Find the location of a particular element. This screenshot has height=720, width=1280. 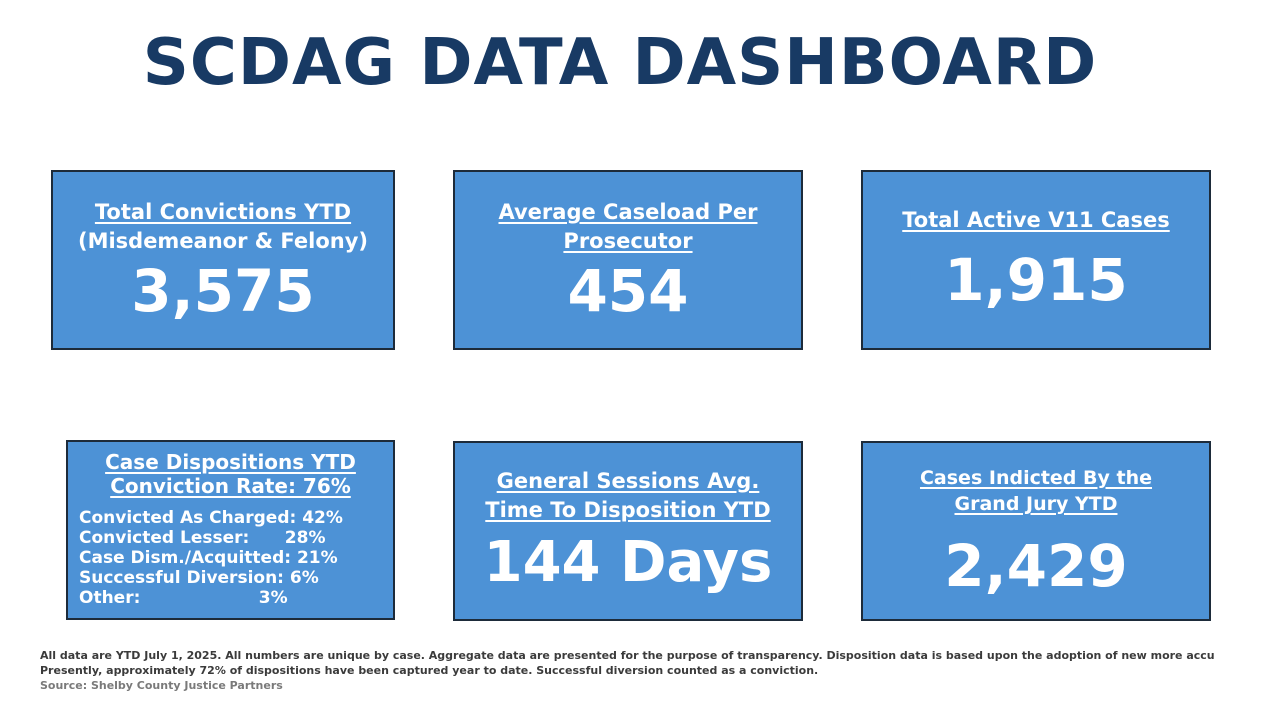

footnote-source: Source: Shelby County Justice Partners is located at coordinates (161, 685).